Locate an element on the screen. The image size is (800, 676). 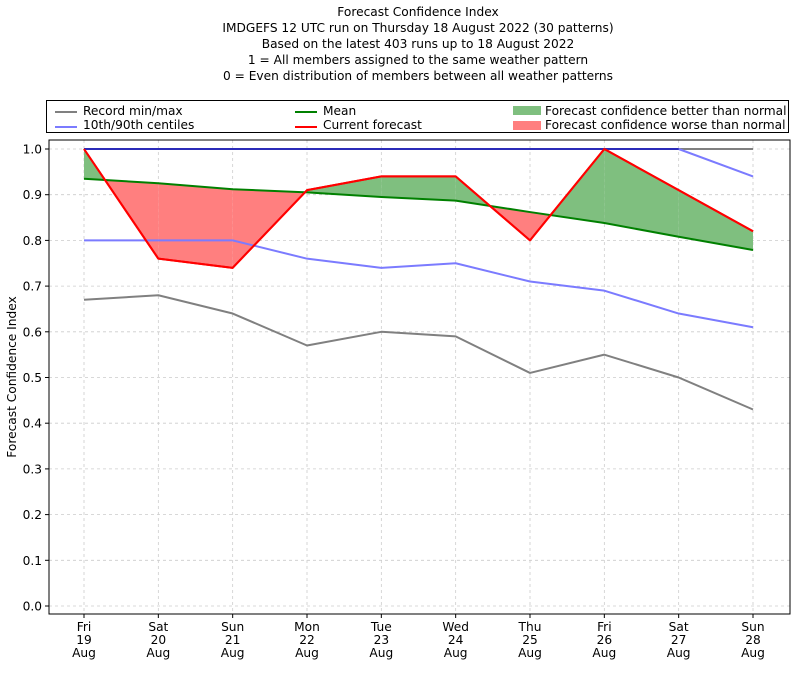
fill-worse is located at coordinates (195, 225).